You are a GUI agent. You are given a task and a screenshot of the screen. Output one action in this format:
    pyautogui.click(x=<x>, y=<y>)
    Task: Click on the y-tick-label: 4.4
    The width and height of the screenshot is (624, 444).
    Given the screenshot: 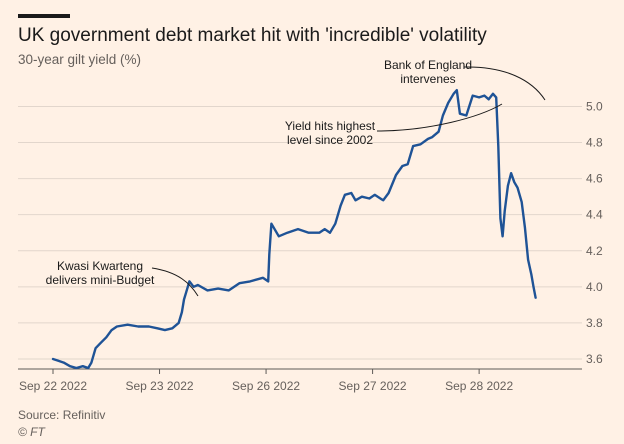 What is the action you would take?
    pyautogui.click(x=594, y=215)
    